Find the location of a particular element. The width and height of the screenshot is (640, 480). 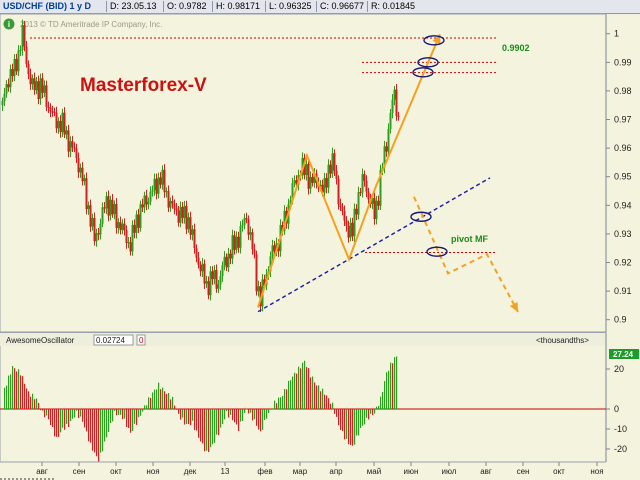

price-tick-label: 1 is located at coordinates (616, 34).